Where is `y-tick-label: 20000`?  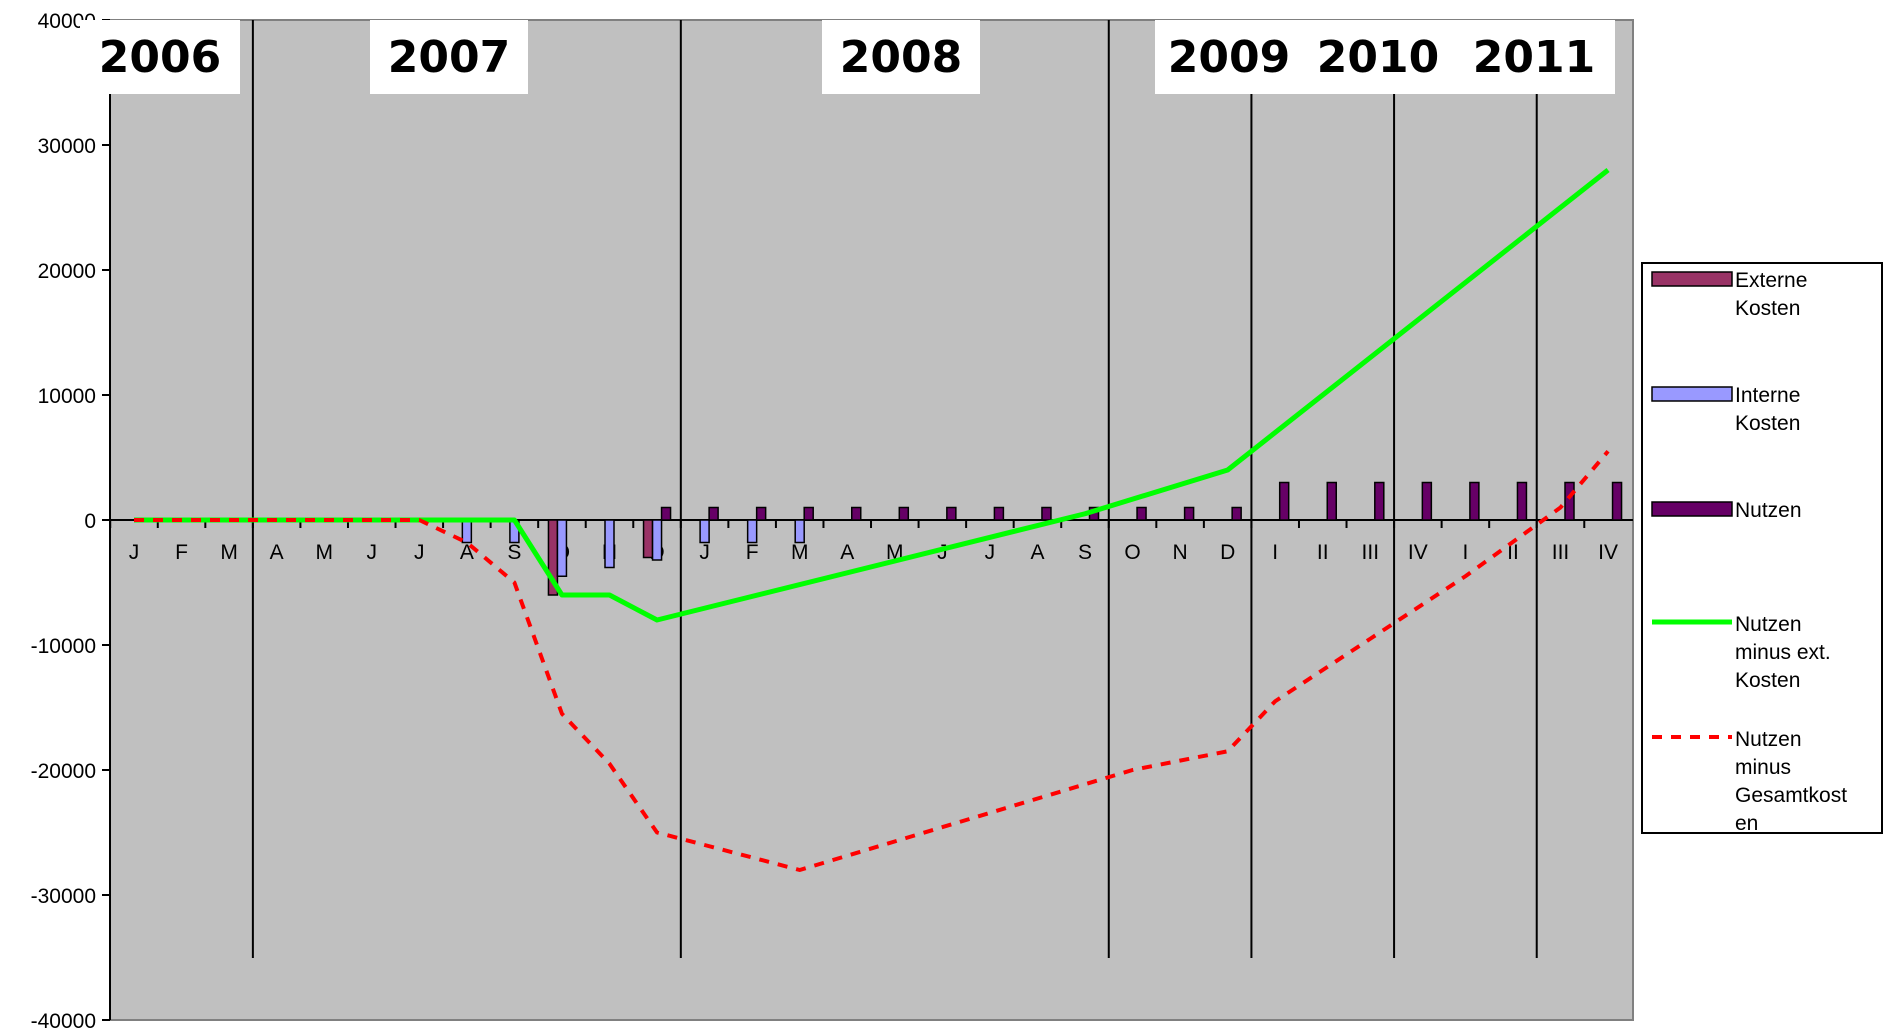
y-tick-label: 20000 is located at coordinates (67, 271).